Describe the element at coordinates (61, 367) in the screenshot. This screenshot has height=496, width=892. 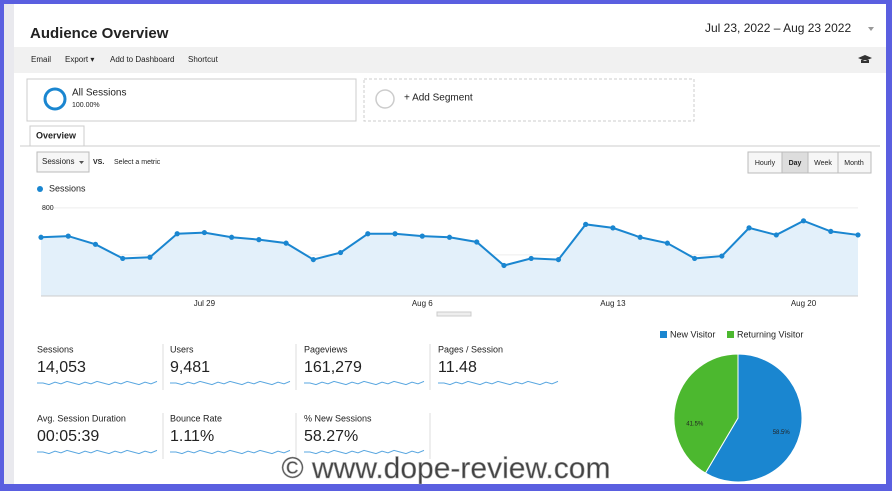
I see `metric-value: 14,053` at that location.